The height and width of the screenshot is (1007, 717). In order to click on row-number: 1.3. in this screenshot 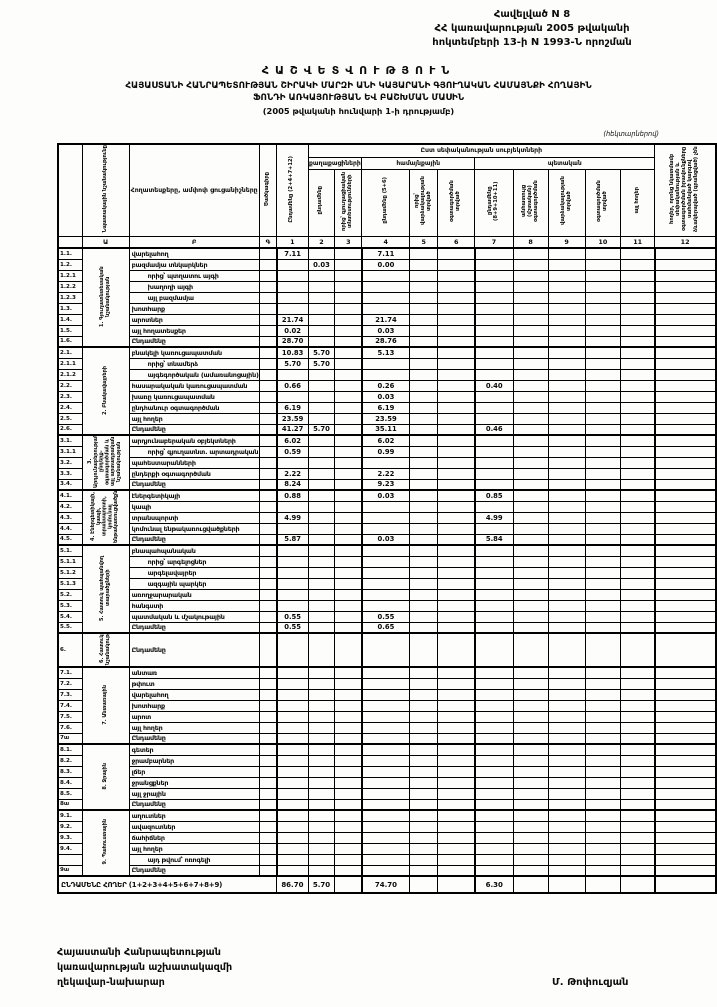, I will do `click(70, 308)`.